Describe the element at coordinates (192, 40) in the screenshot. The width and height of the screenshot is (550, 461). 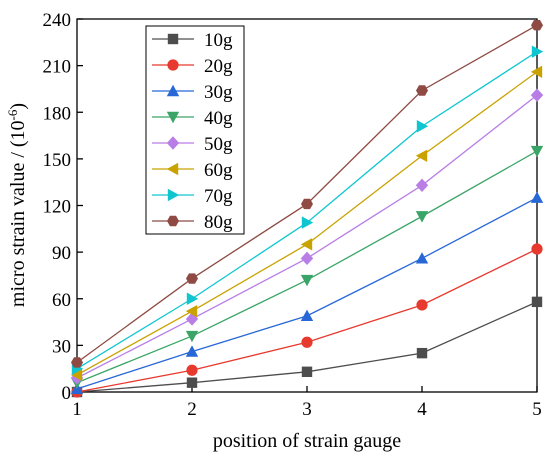
I see `legend-item-10g: 10g` at that location.